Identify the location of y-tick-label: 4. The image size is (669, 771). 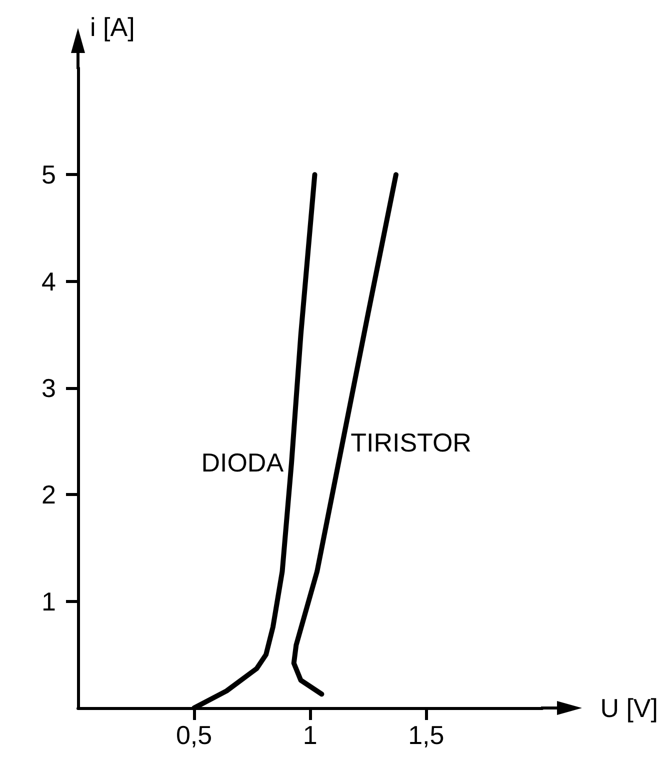
(49, 281).